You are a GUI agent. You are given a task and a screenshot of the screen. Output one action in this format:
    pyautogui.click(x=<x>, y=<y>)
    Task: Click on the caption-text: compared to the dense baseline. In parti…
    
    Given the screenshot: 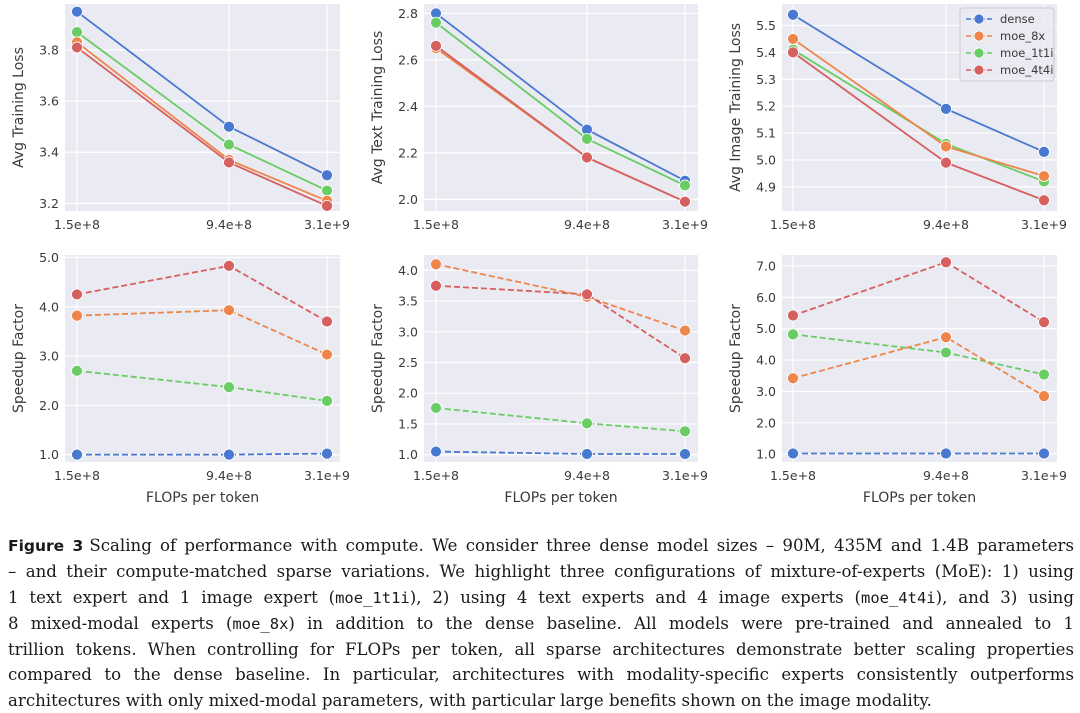 What is the action you would take?
    pyautogui.click(x=541, y=675)
    